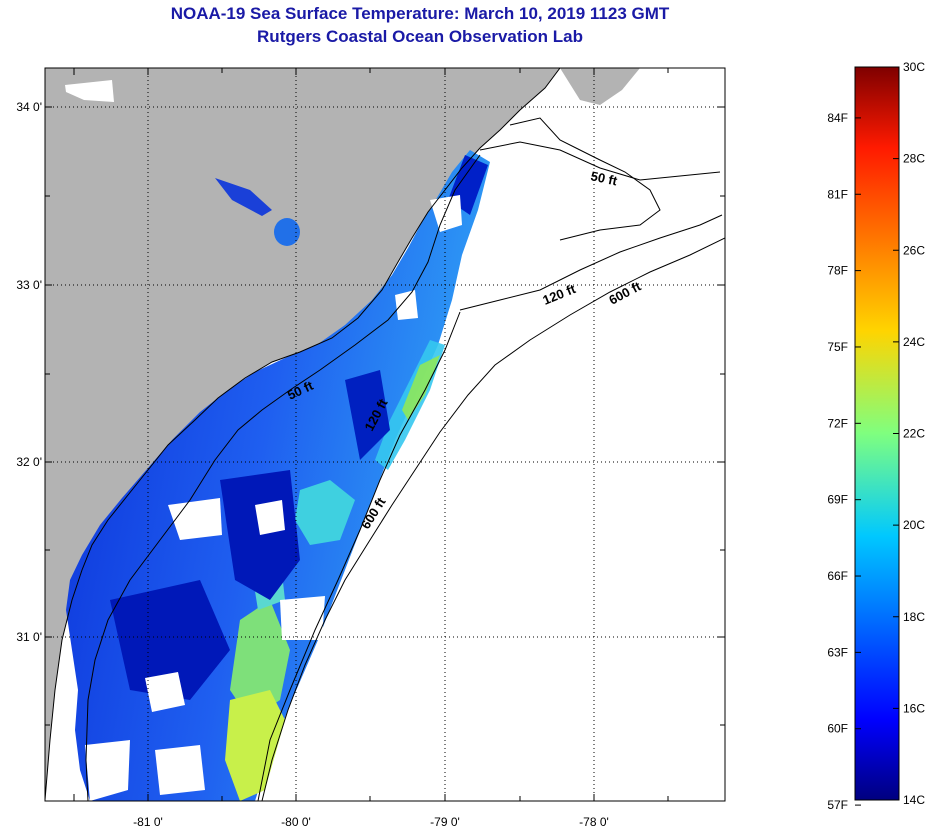 The height and width of the screenshot is (832, 936). What do you see at coordinates (594, 822) in the screenshot?
I see `lon-label: -78 0'` at bounding box center [594, 822].